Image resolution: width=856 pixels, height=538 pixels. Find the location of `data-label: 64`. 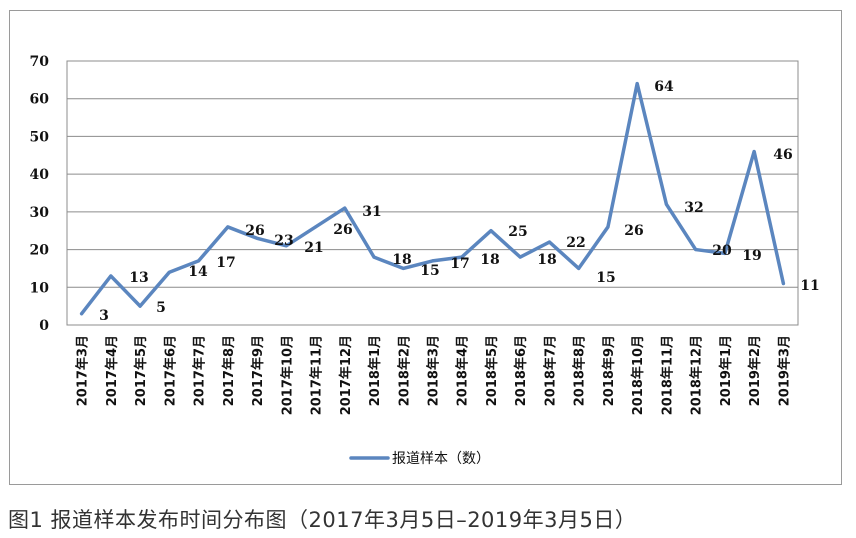

data-label: 64 is located at coordinates (664, 87).